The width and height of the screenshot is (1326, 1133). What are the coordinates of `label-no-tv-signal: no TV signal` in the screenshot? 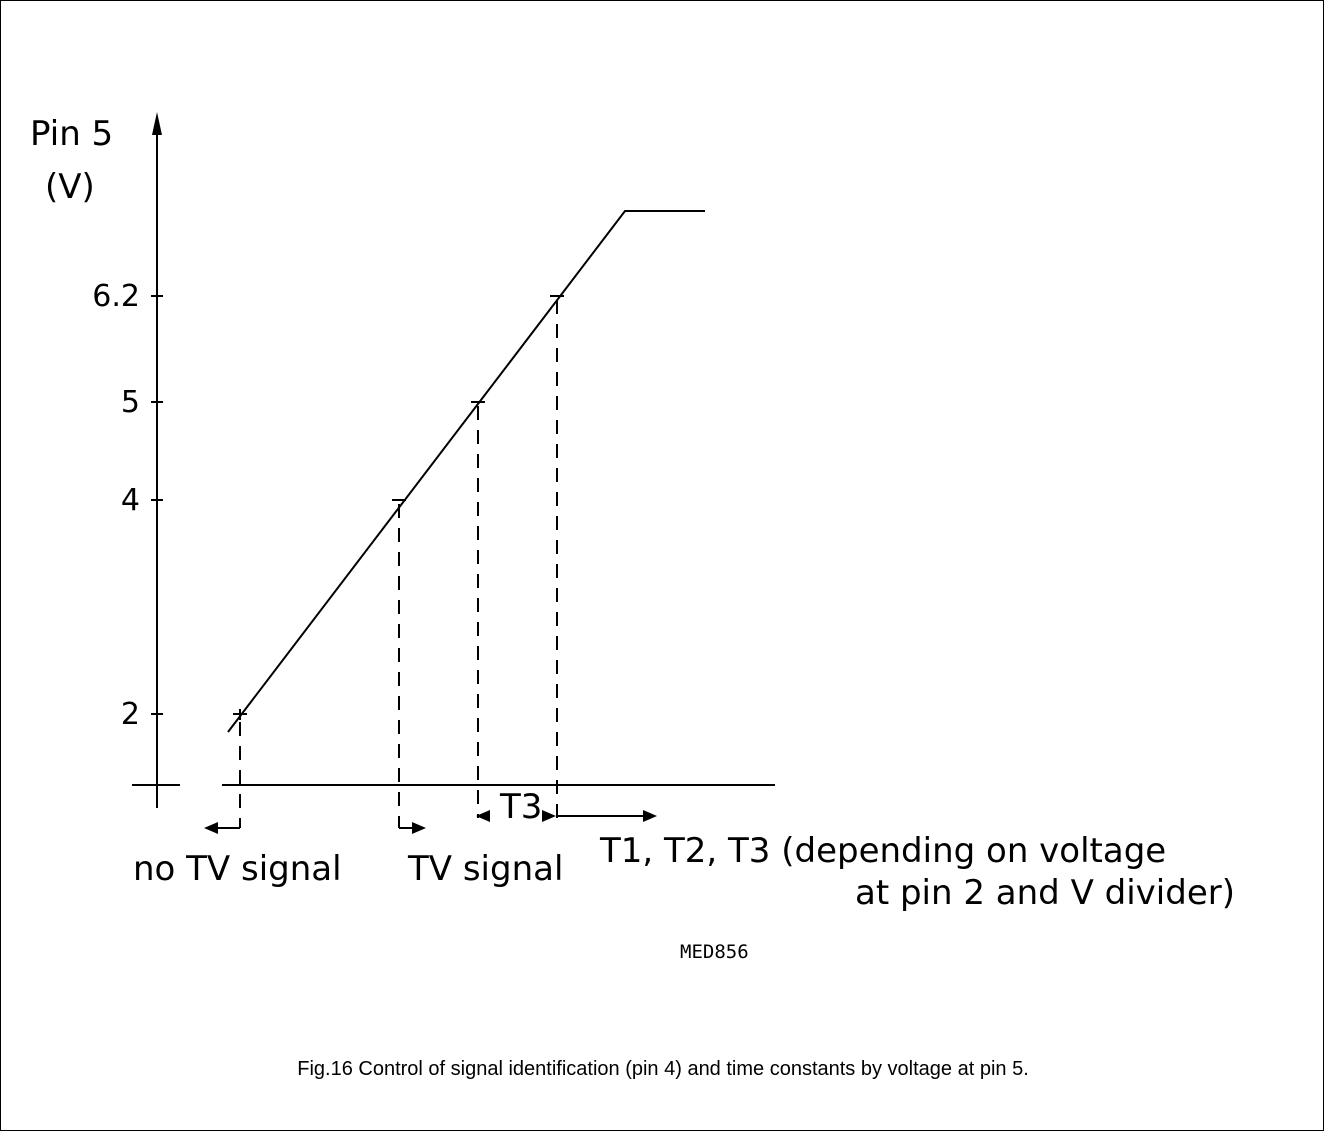 It's located at (237, 869).